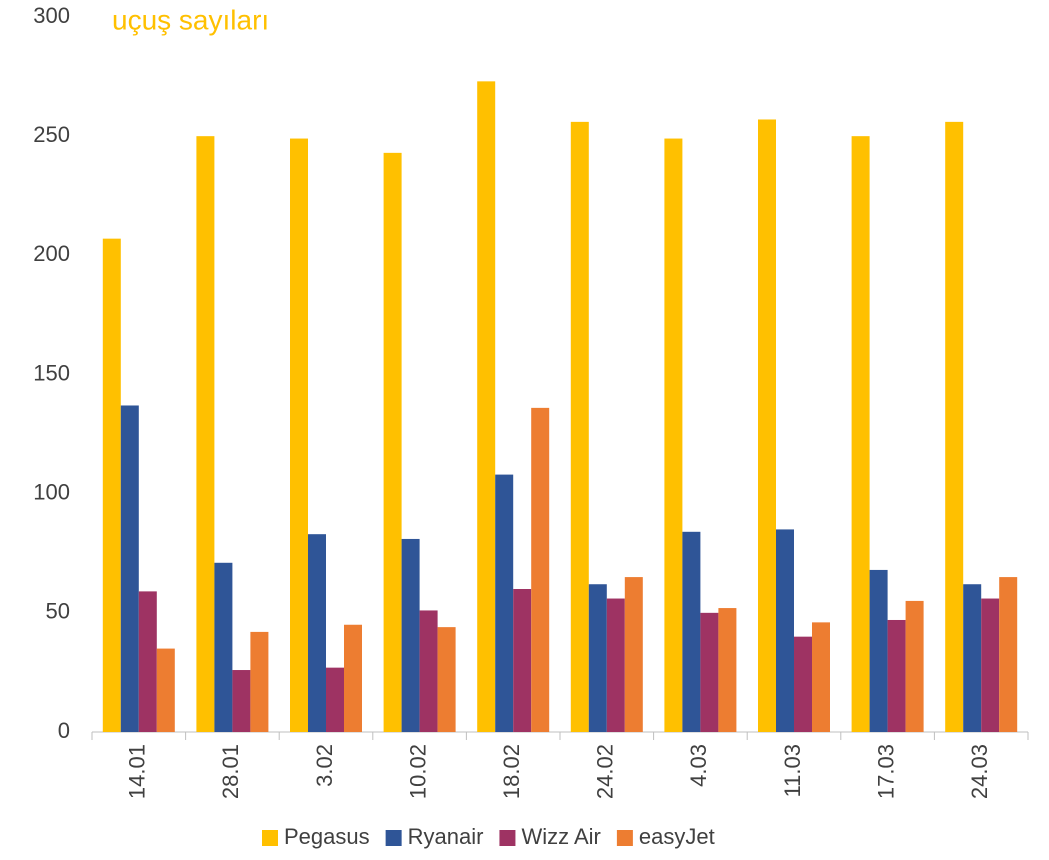 The width and height of the screenshot is (1049, 860). I want to click on x-tick-label: 24.03, so click(979, 771).